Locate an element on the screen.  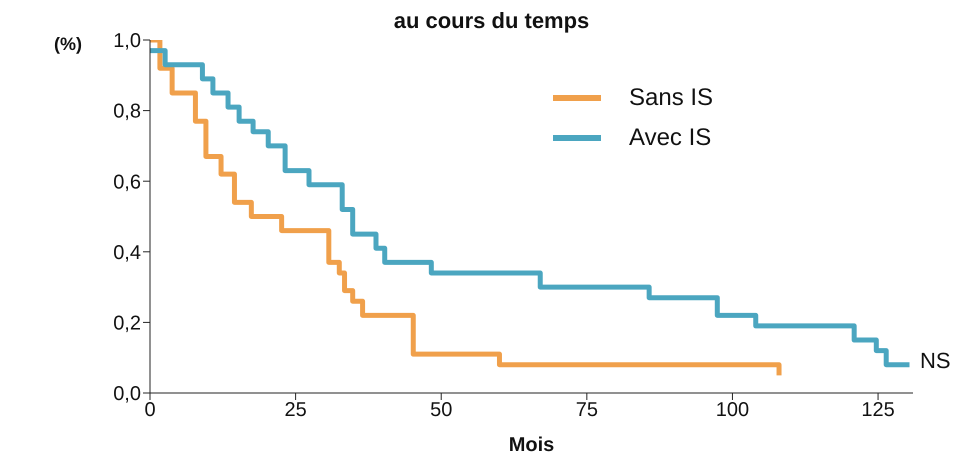
x-tick-label: 50 is located at coordinates (441, 410).